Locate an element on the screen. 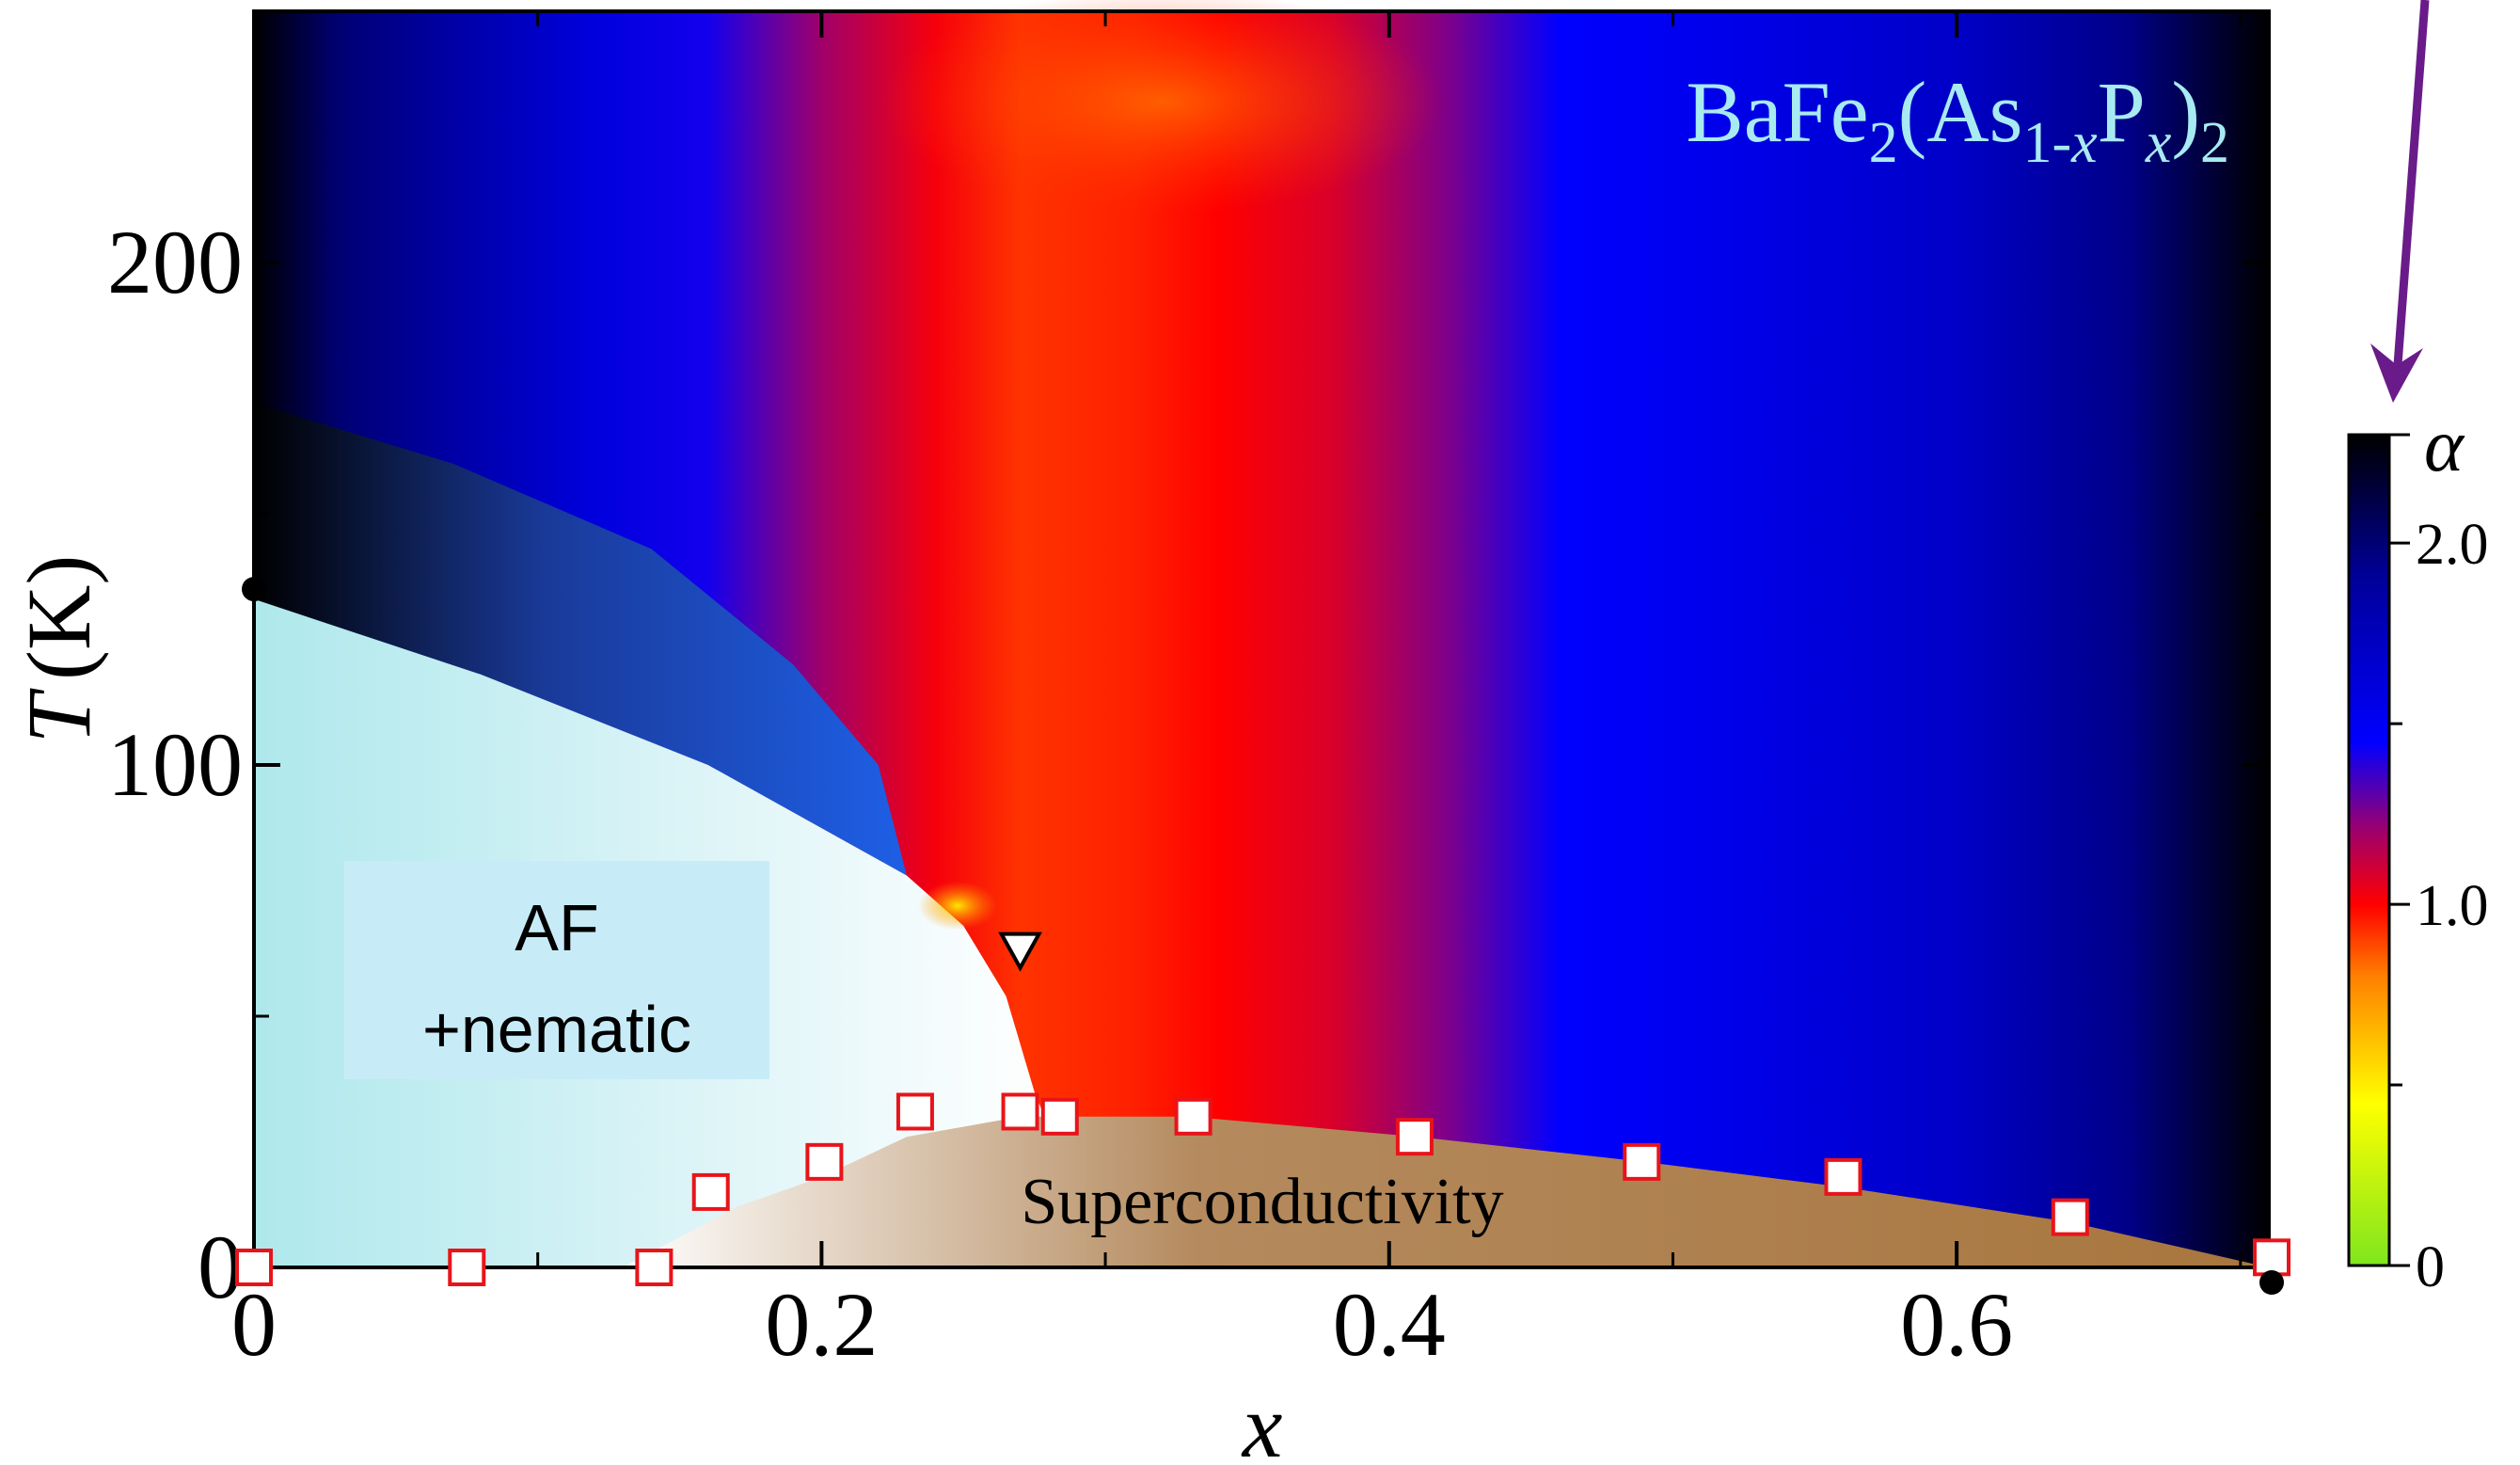 This screenshot has width=2520, height=1465. chart-title: BaFe2(As1-xPx)2 is located at coordinates (1957, 119).